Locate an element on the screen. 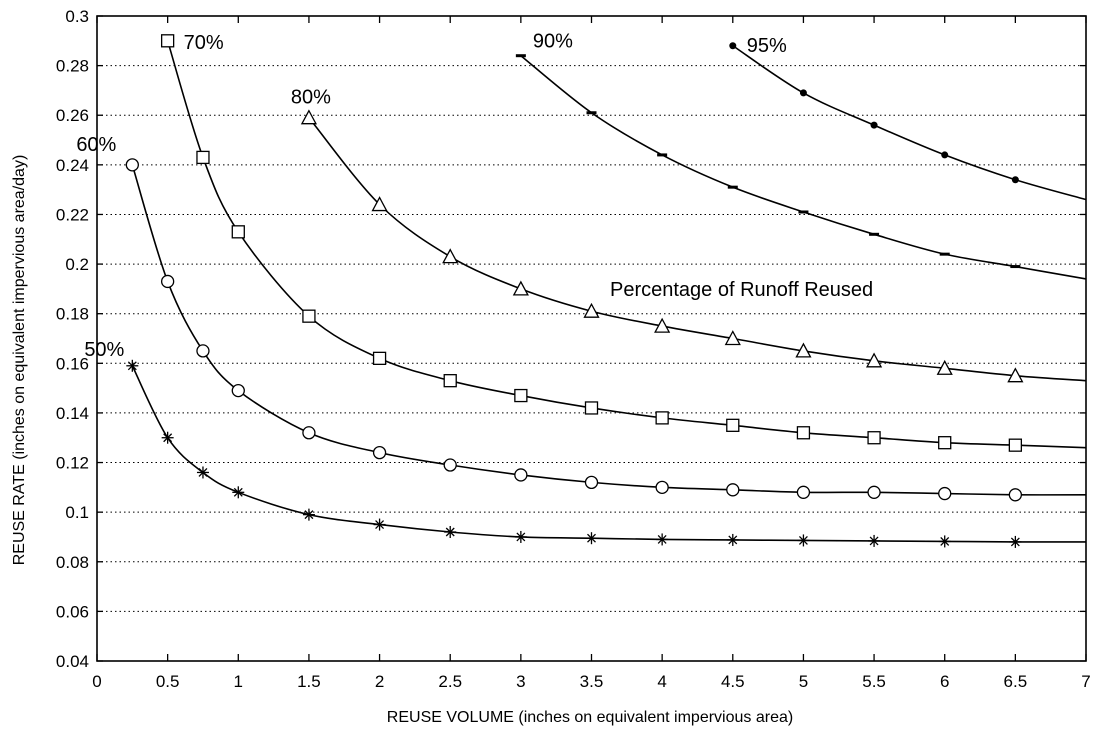 The width and height of the screenshot is (1094, 729). x-tick-label: 5 is located at coordinates (803, 681).